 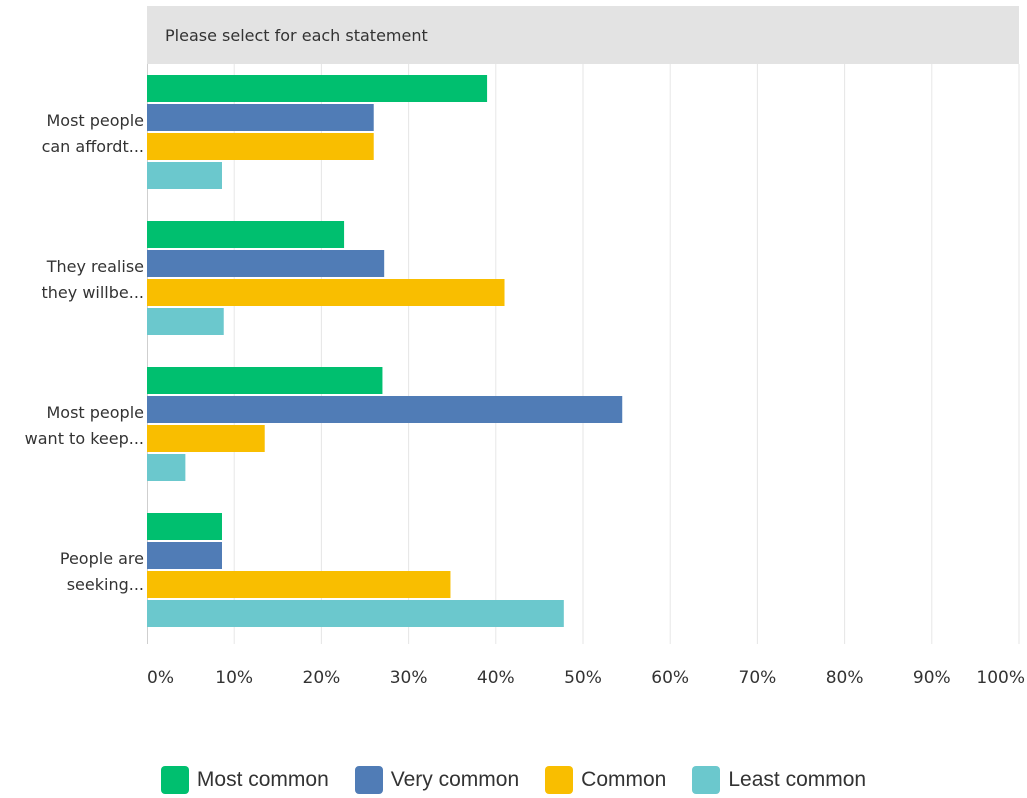 I want to click on legend-item: Very common, so click(x=437, y=780).